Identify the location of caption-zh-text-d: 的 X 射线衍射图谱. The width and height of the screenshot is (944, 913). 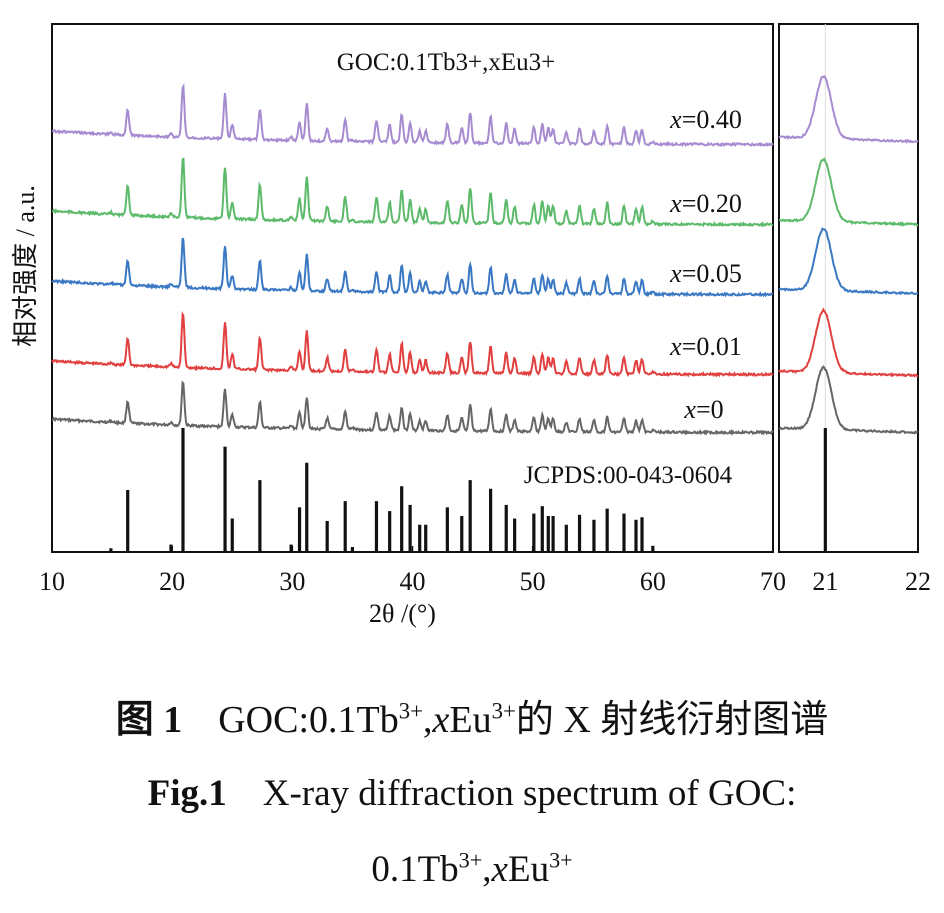
(672, 720).